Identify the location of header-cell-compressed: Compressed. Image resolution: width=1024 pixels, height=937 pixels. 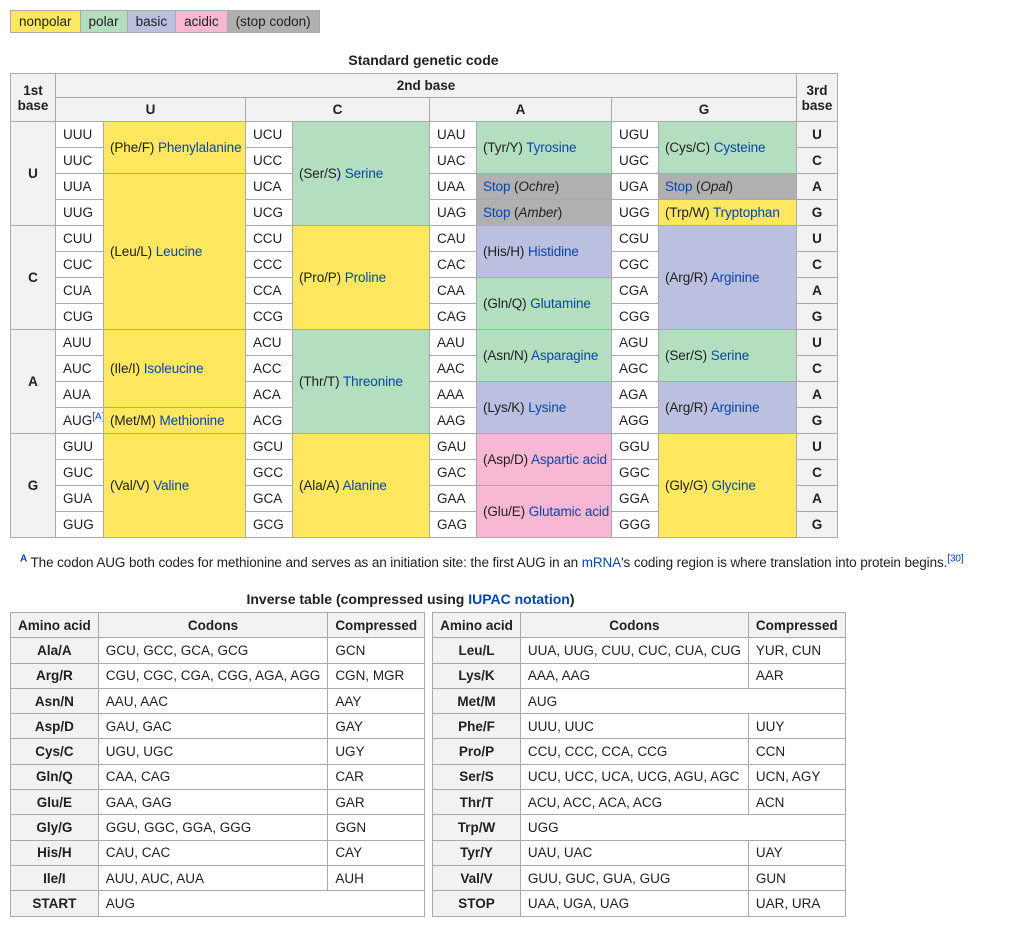
(376, 625).